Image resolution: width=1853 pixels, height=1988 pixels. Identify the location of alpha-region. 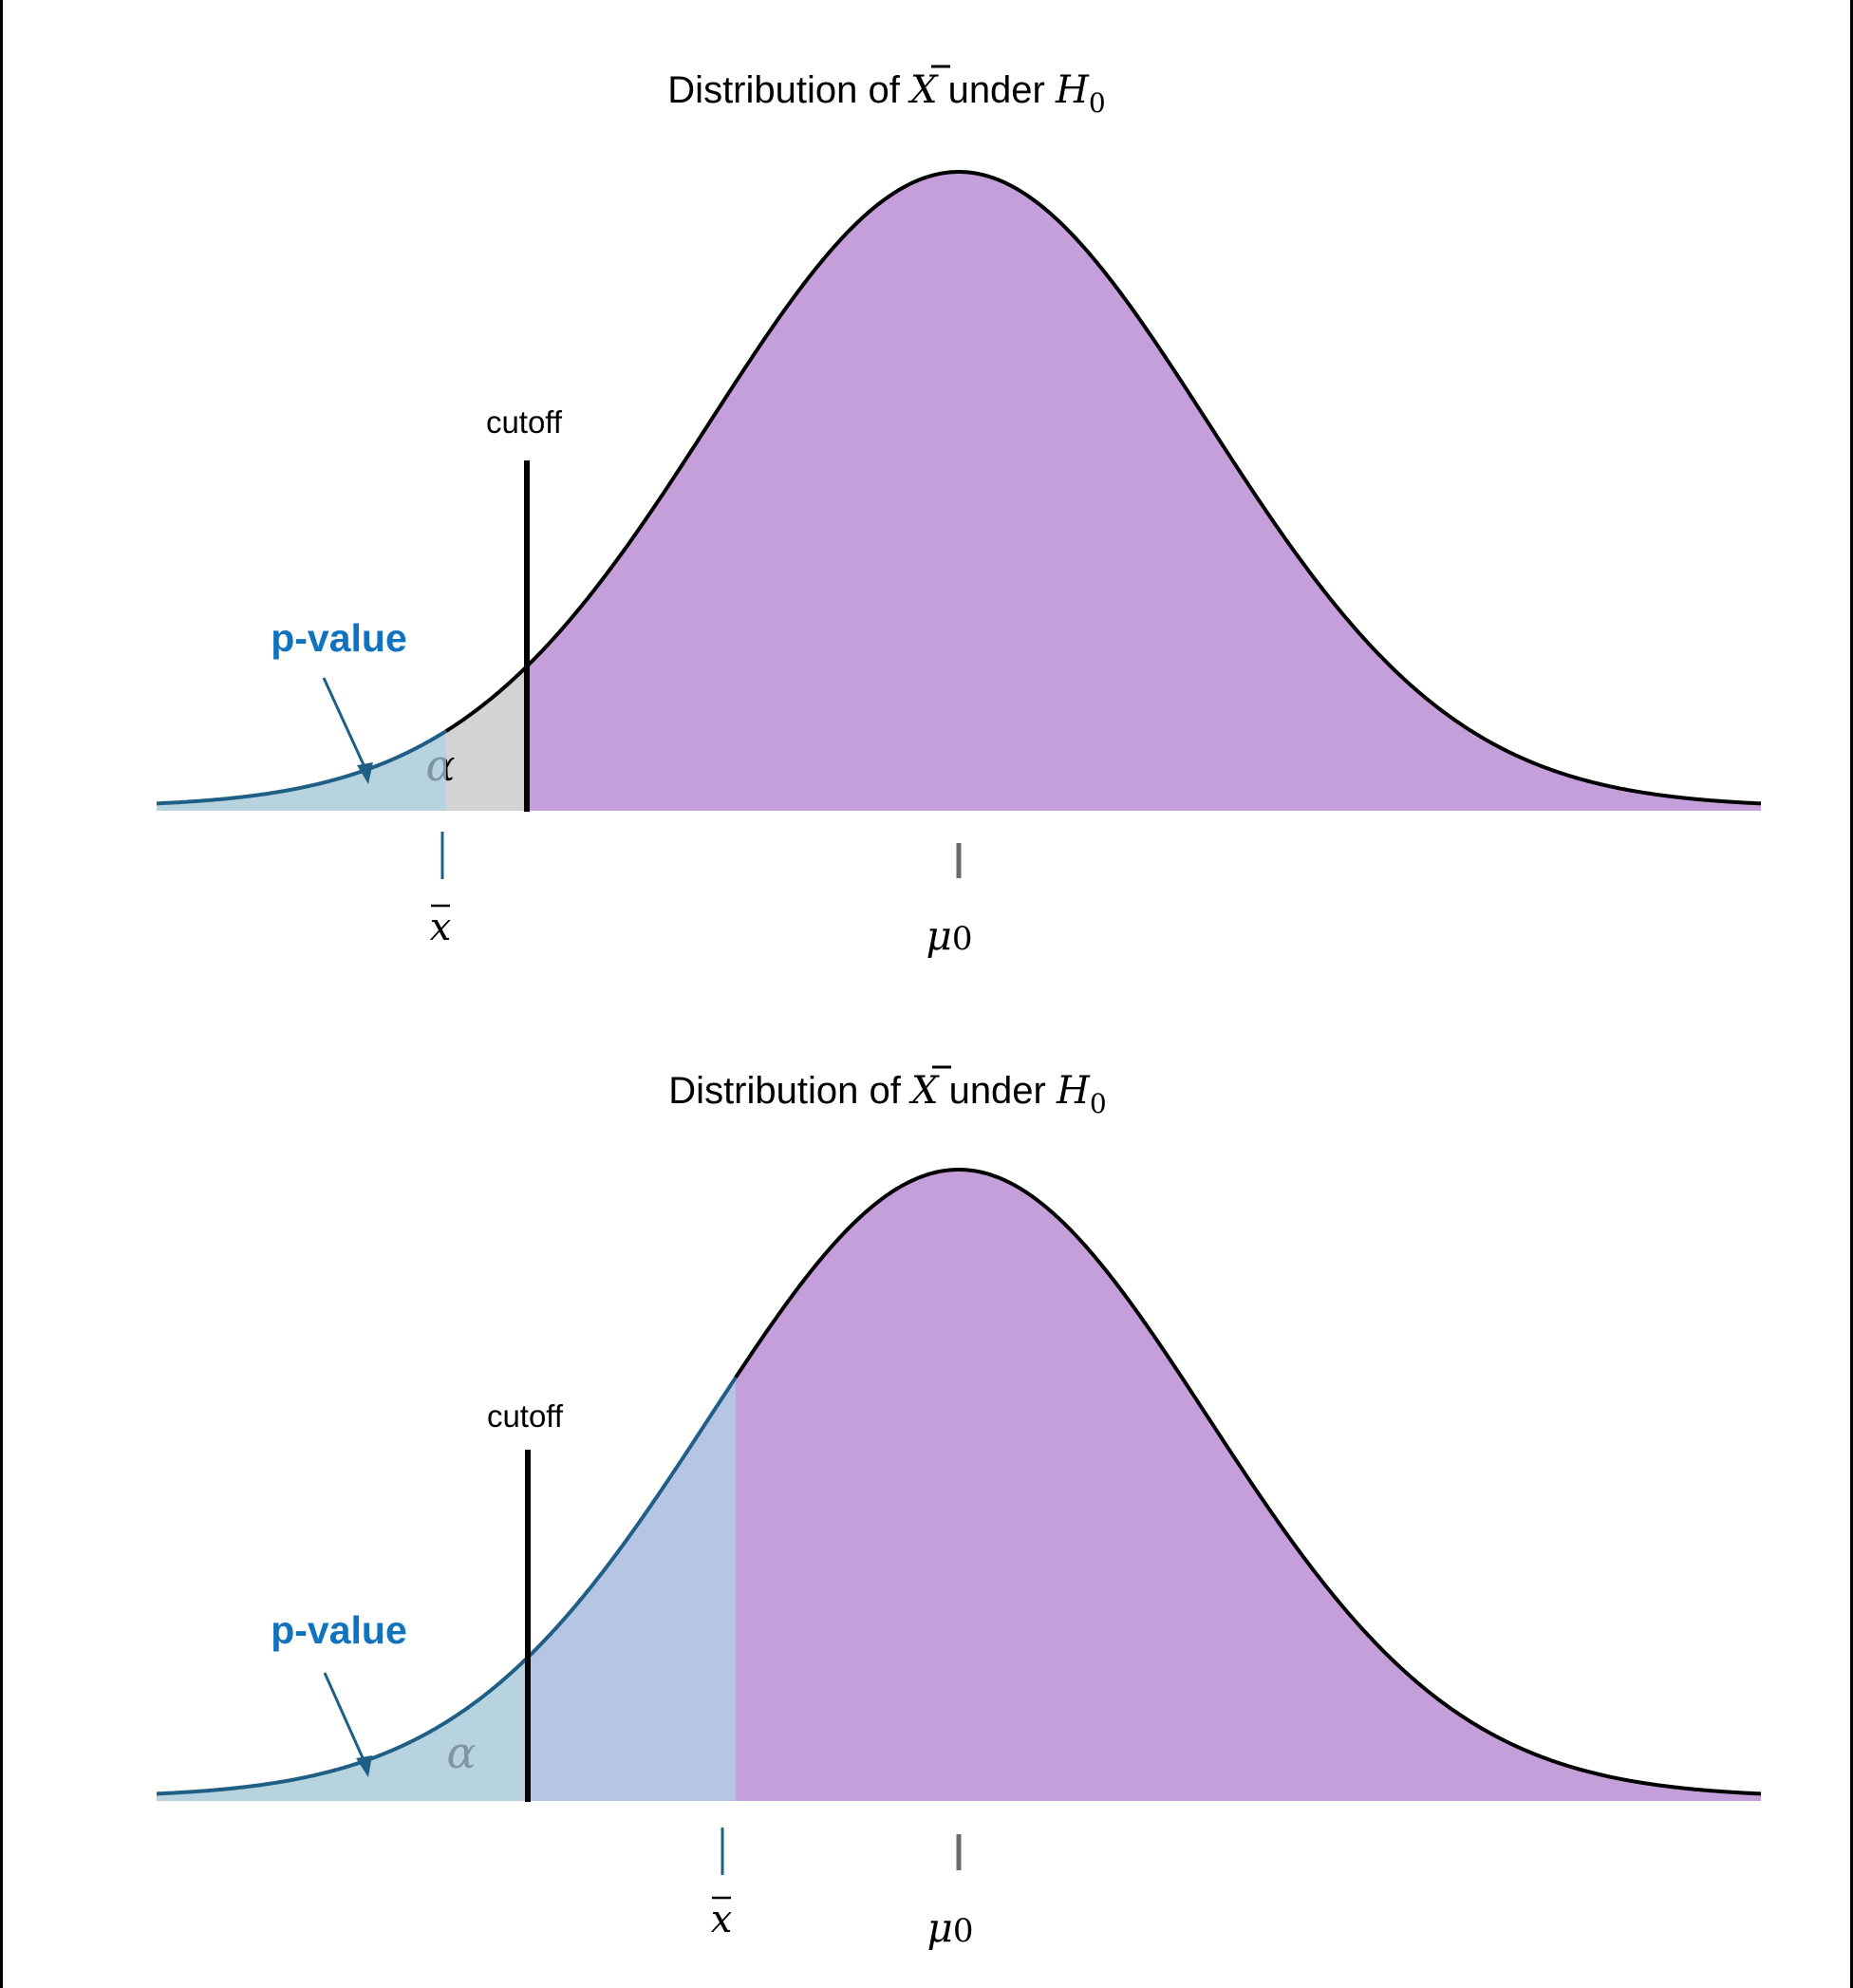
(487, 738).